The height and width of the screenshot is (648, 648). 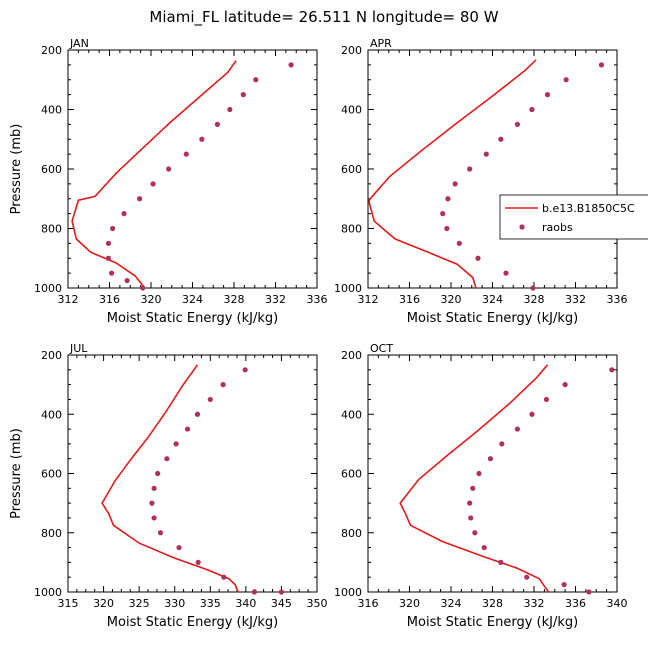 I want to click on x-tick-label: 335, so click(x=210, y=603).